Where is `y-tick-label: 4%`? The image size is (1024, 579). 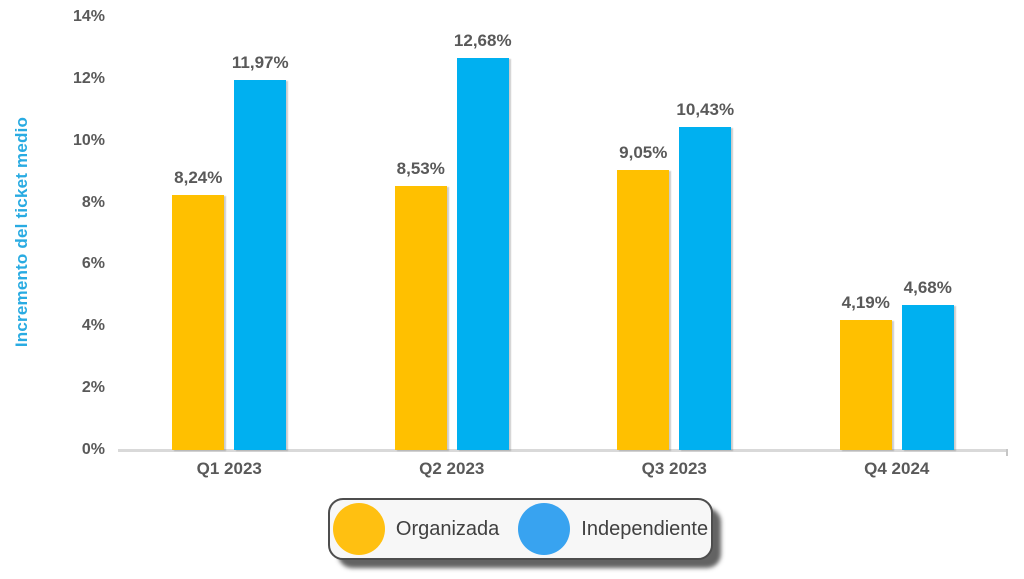 y-tick-label: 4% is located at coordinates (93, 326).